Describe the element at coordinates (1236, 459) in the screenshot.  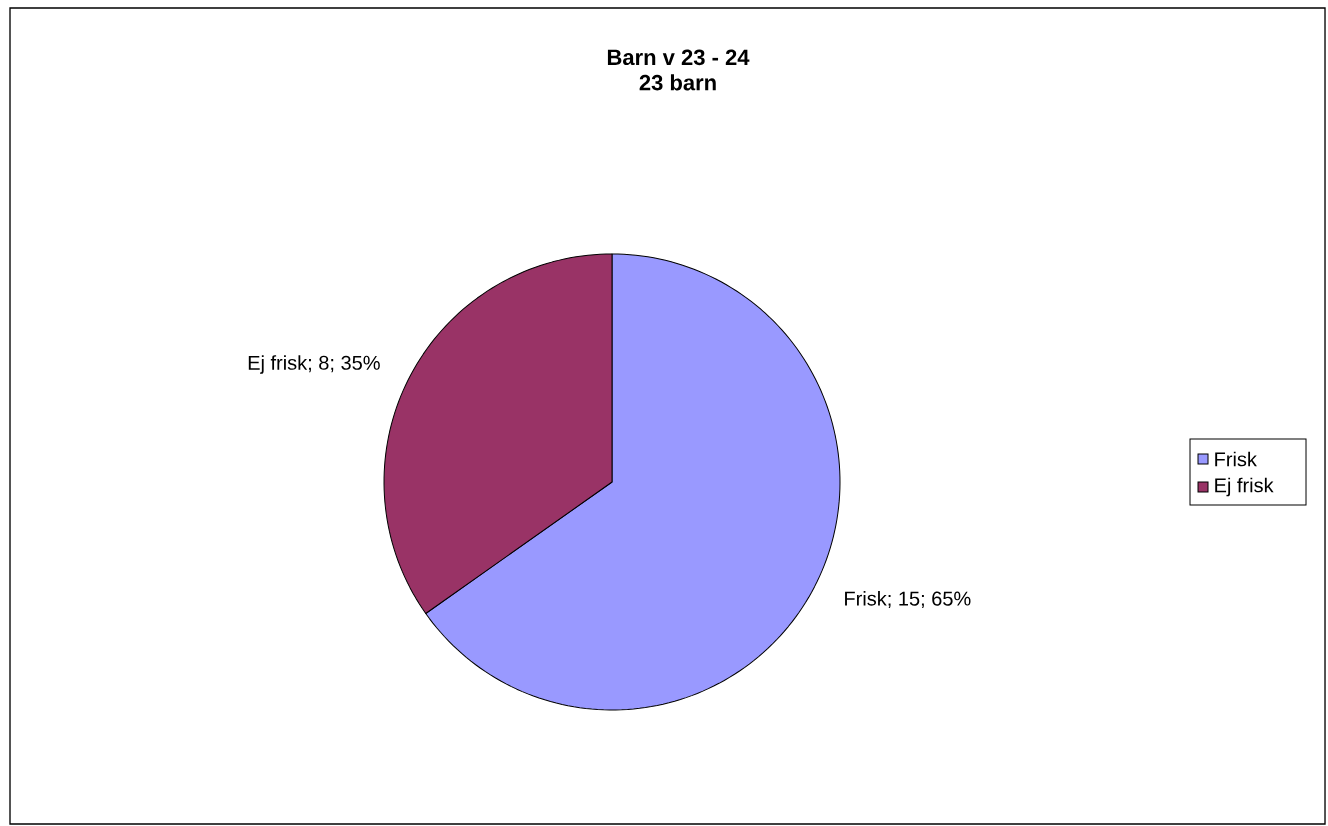
I see `legend-label: Frisk` at that location.